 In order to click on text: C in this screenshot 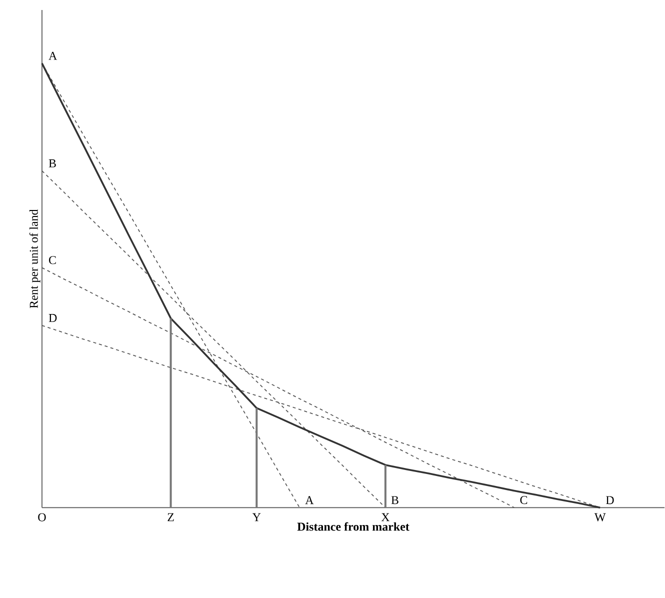, I will do `click(524, 500)`.